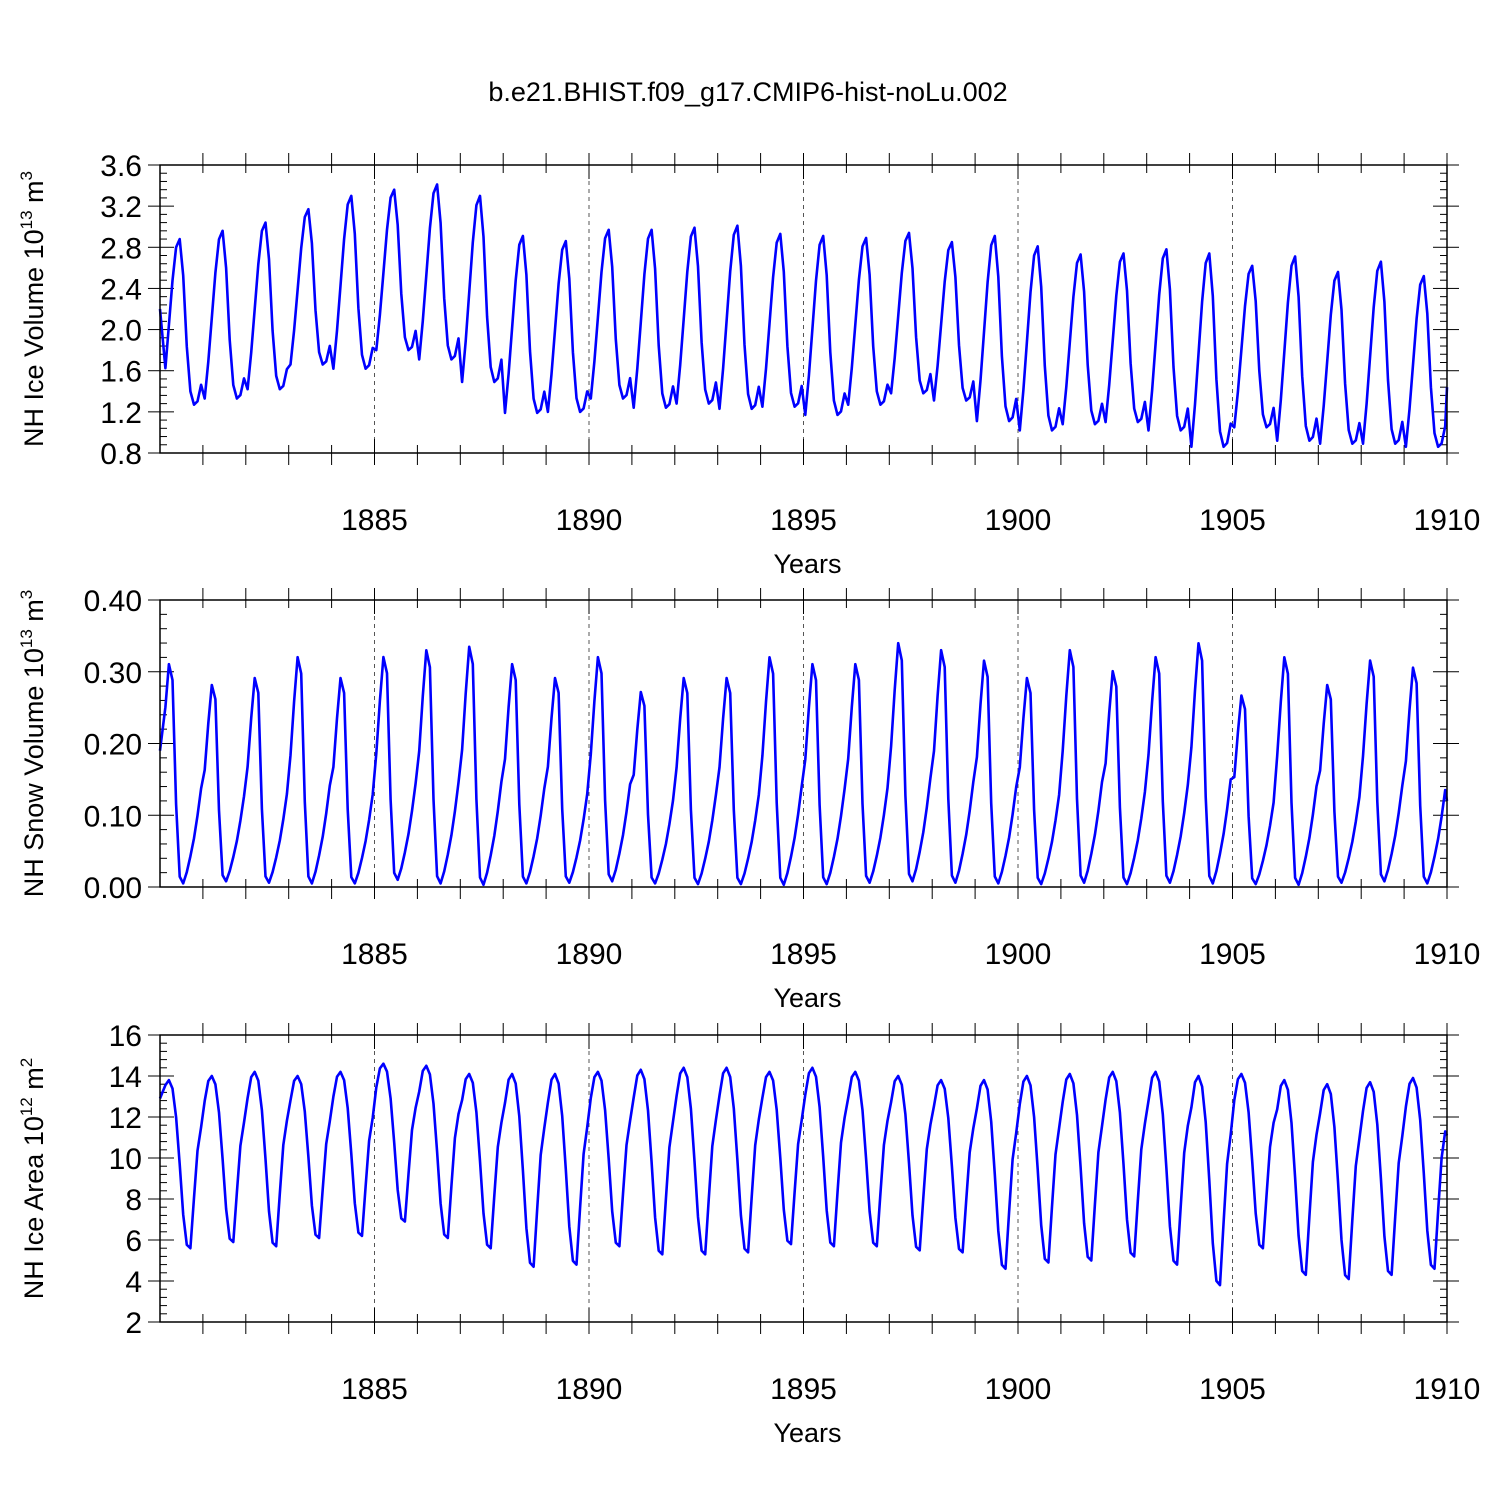 Image resolution: width=1500 pixels, height=1500 pixels. Describe the element at coordinates (33, 744) in the screenshot. I see `y-axis-title: NH Snow Volume 1013 m3` at that location.